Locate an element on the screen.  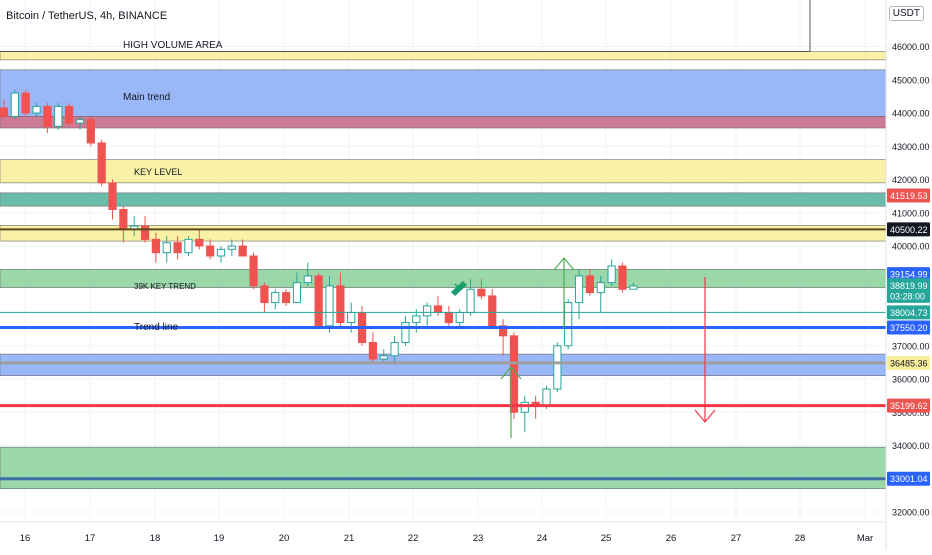
time-tick-label: Mar is located at coordinates (865, 538).